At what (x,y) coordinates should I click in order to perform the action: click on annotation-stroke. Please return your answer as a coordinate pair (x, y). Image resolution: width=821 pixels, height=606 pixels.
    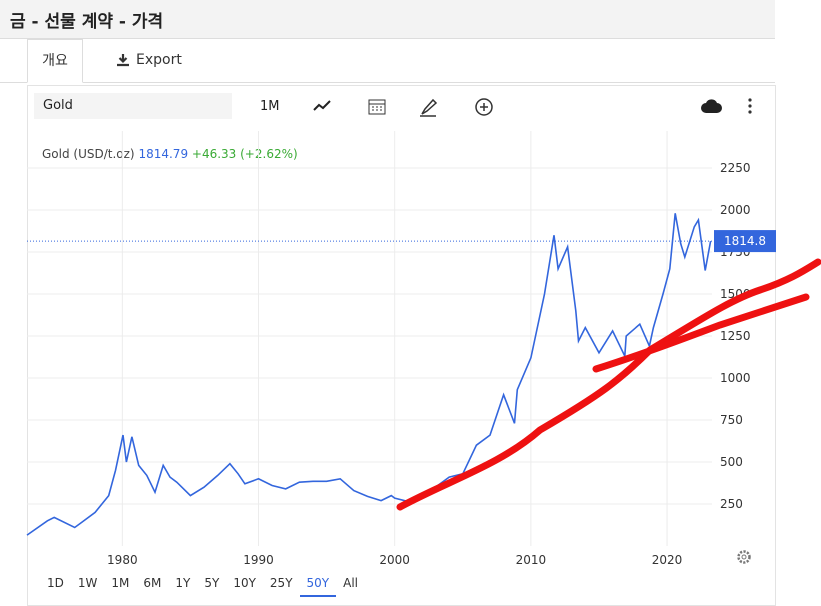
    Looking at the image, I should click on (701, 333).